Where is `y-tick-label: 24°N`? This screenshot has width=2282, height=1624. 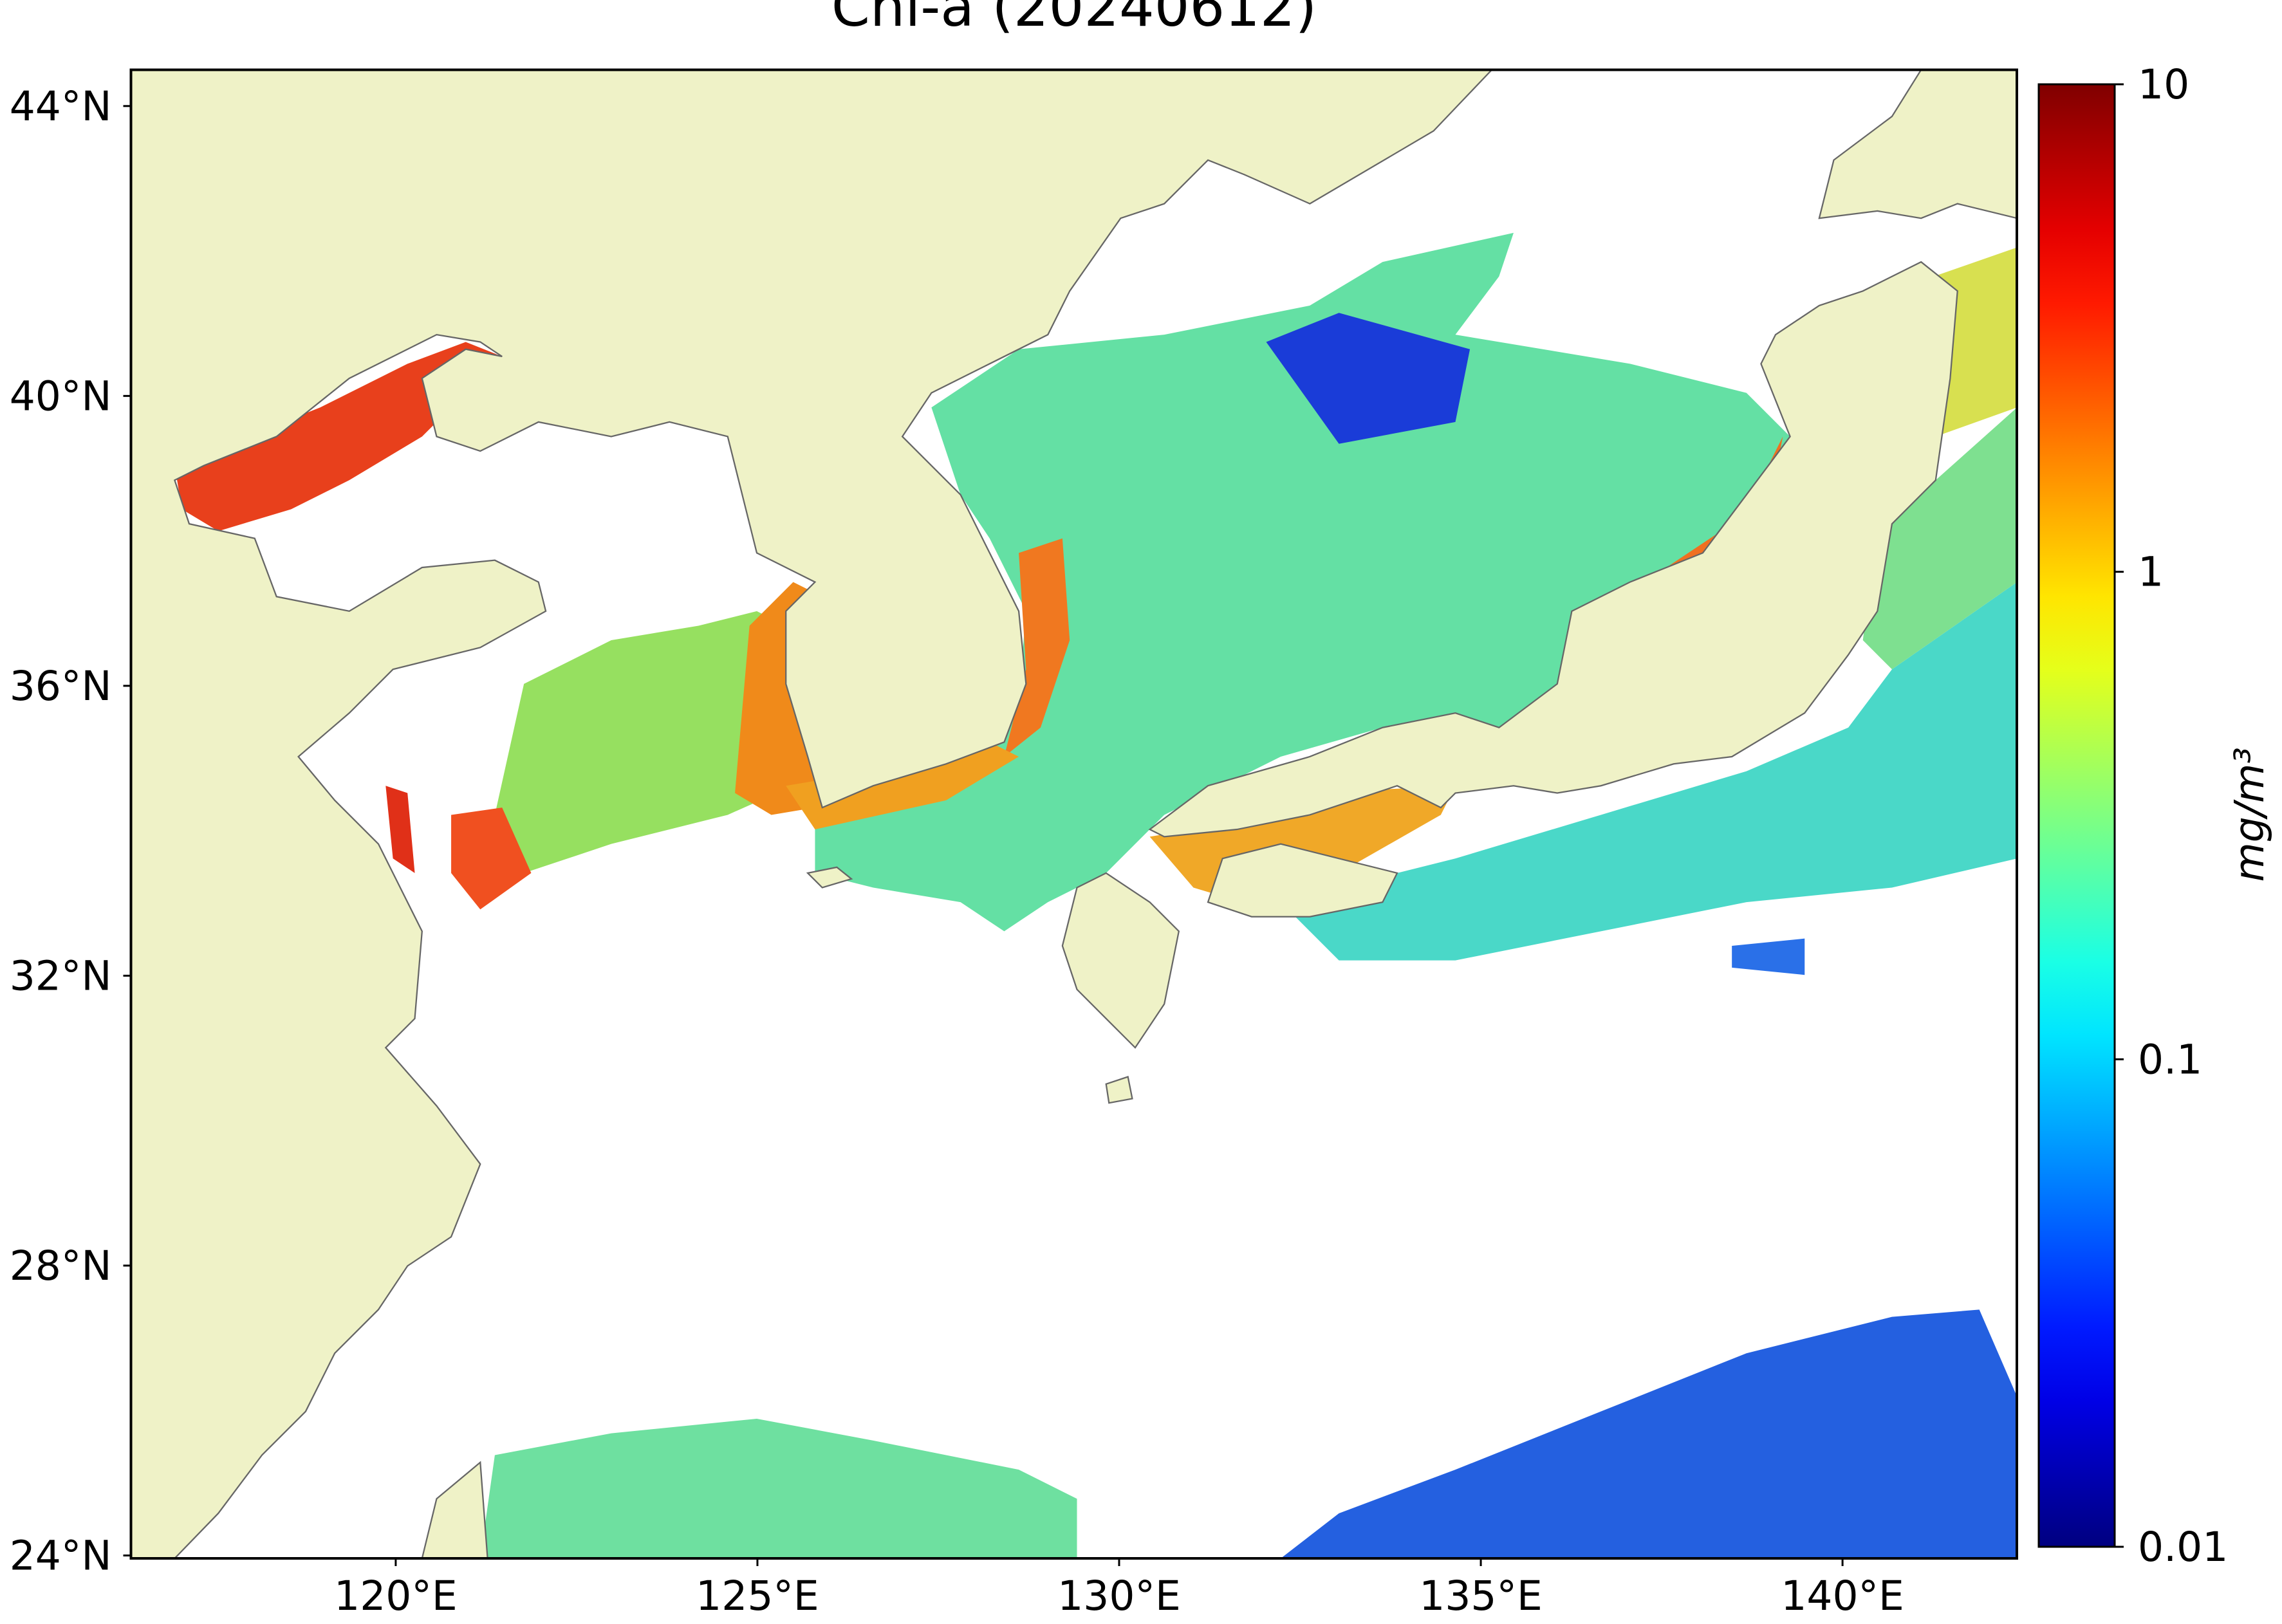
y-tick-label: 24°N is located at coordinates (61, 1556).